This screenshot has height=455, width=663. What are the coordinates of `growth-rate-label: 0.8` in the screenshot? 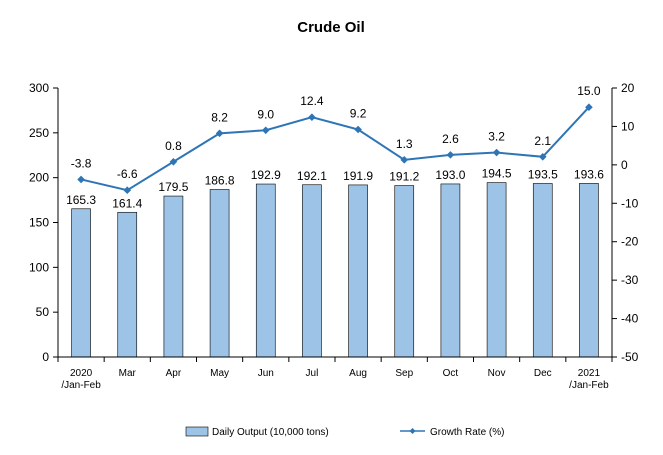 It's located at (173, 146).